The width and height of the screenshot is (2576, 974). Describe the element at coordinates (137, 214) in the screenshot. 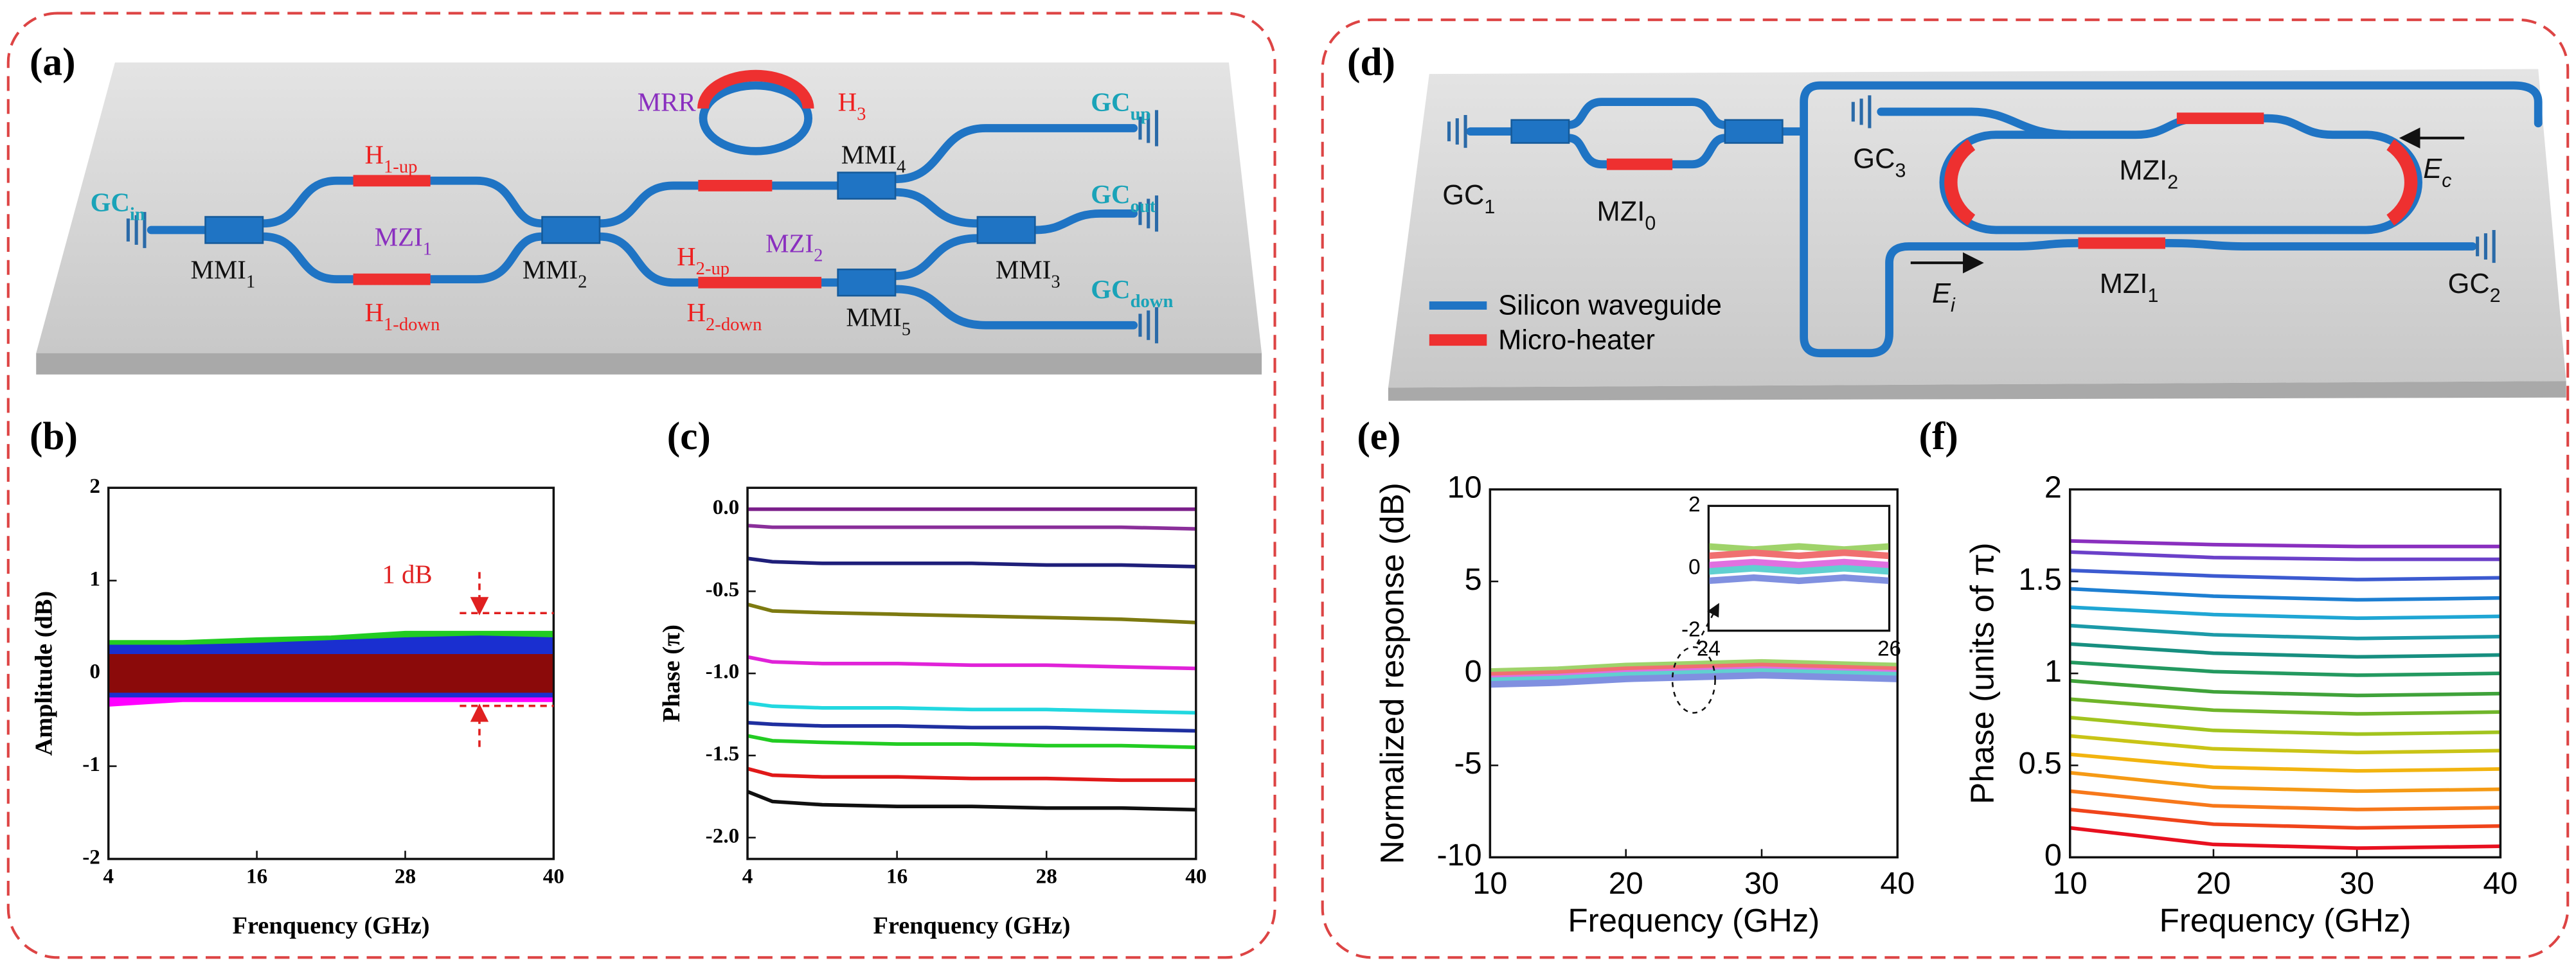

I see `label-sub: in` at that location.